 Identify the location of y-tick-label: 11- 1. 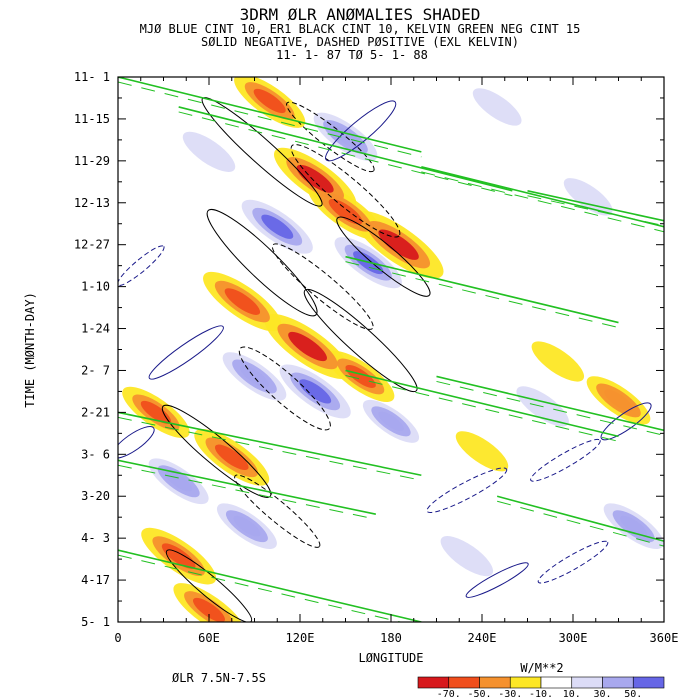
(92, 77).